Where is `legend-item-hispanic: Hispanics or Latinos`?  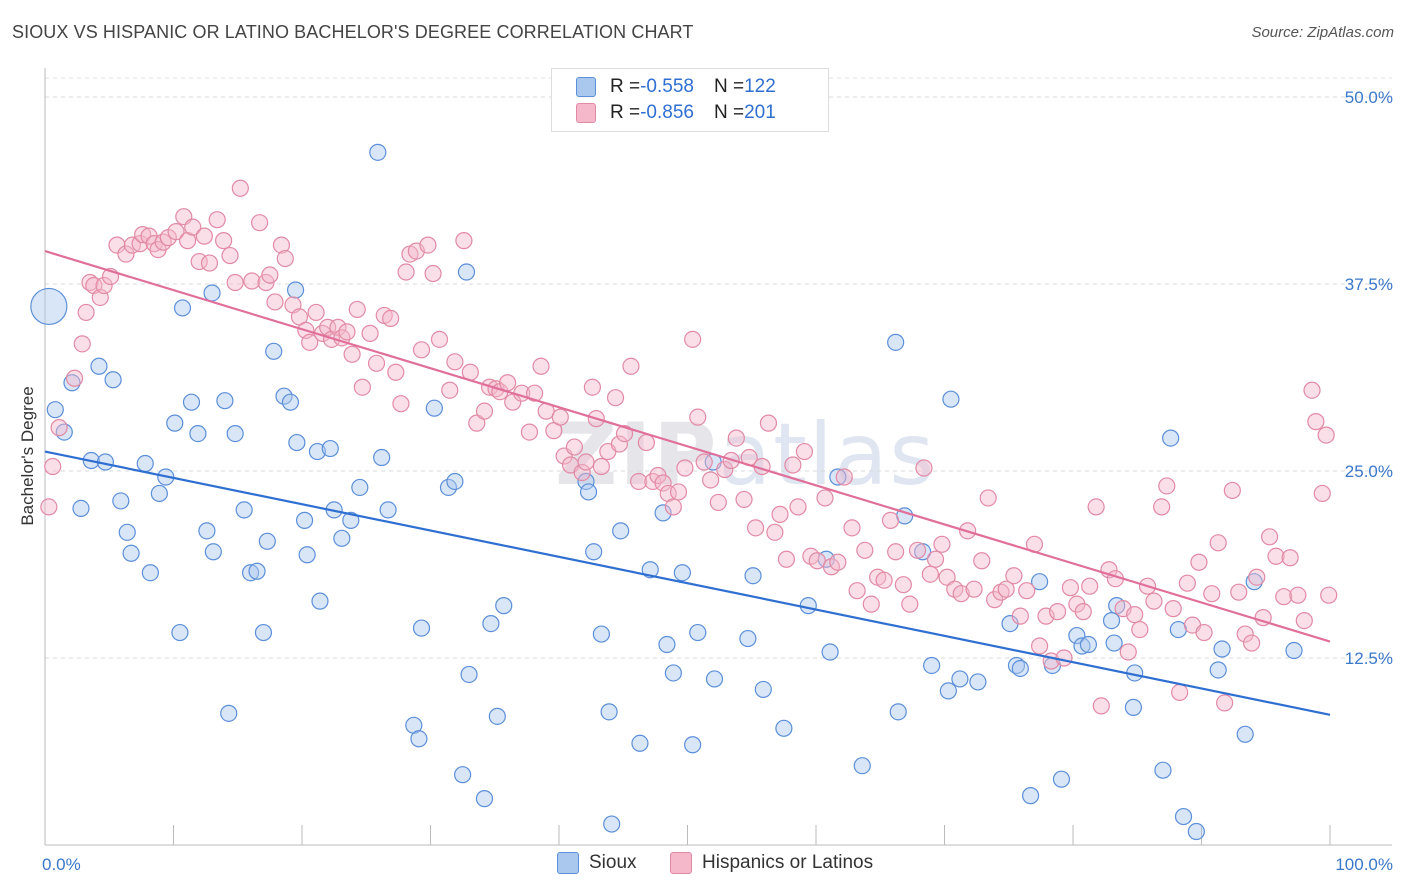
legend-item-hispanic: Hispanics or Latinos is located at coordinates (771, 863).